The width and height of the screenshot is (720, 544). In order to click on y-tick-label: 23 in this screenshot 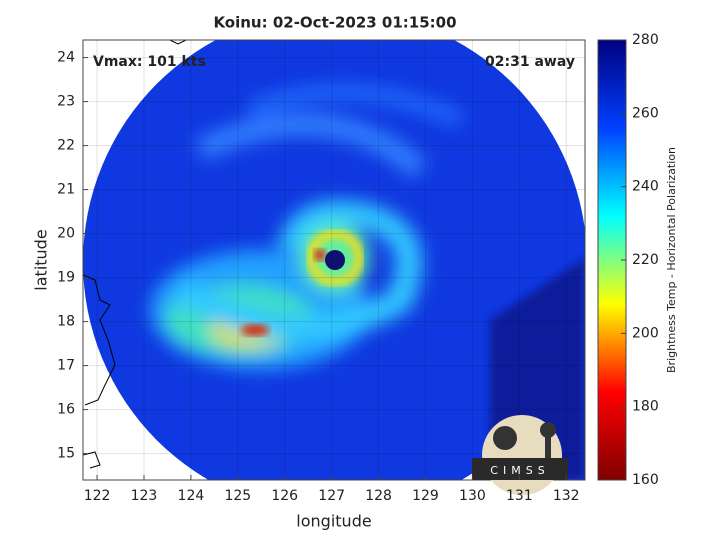, I will do `click(66, 102)`.